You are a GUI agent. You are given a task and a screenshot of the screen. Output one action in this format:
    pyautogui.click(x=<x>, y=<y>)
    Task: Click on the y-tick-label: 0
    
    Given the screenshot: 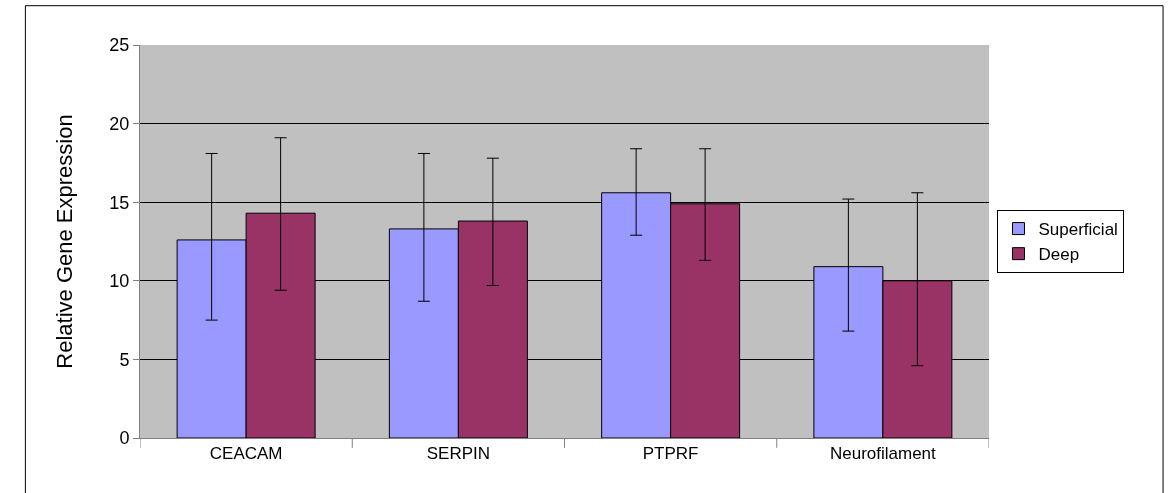 What is the action you would take?
    pyautogui.click(x=124, y=438)
    